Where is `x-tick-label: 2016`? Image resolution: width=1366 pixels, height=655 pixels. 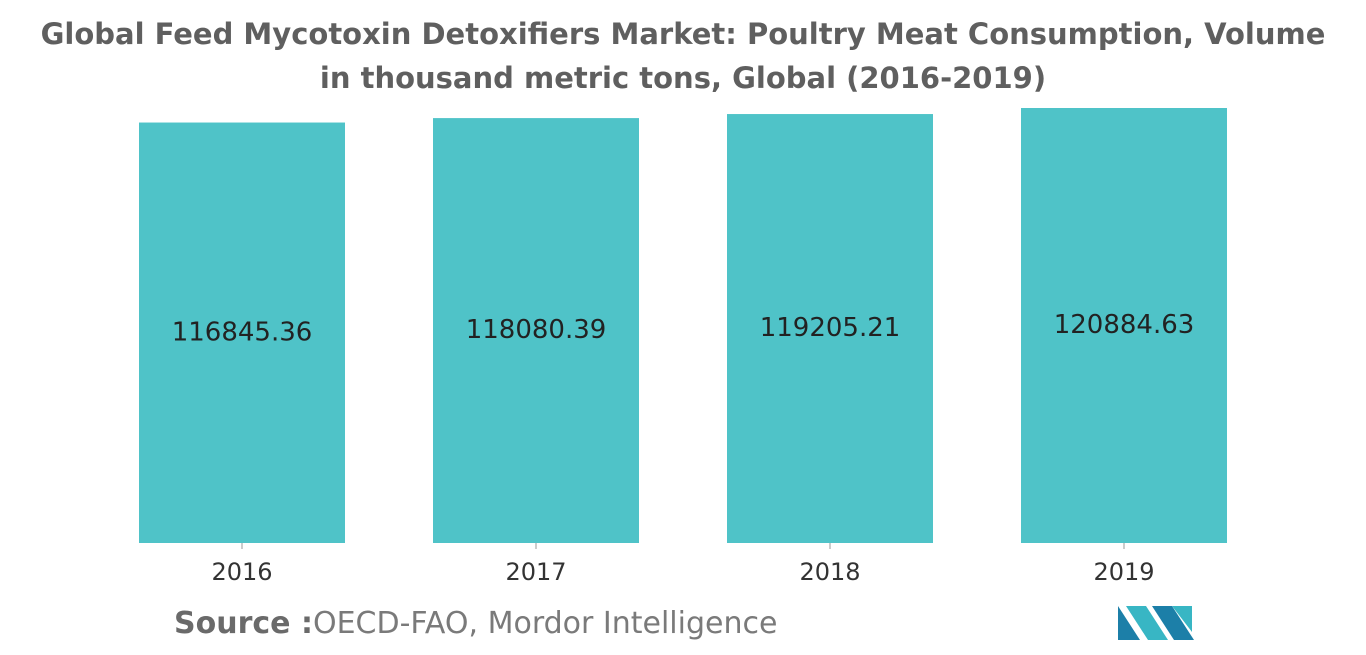
x-tick-label: 2016 is located at coordinates (241, 572).